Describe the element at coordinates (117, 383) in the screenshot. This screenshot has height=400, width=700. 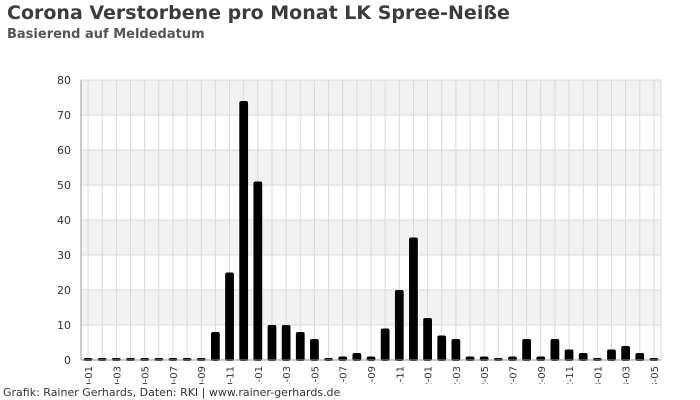
I see `x-tick-label: 2020-03` at that location.